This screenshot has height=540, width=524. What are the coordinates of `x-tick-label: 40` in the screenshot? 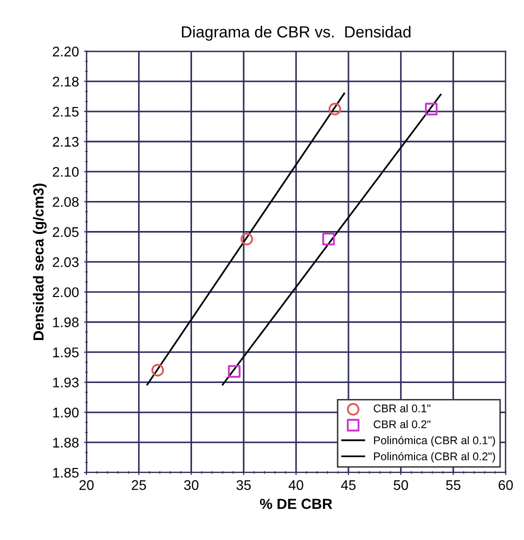 It's located at (296, 485).